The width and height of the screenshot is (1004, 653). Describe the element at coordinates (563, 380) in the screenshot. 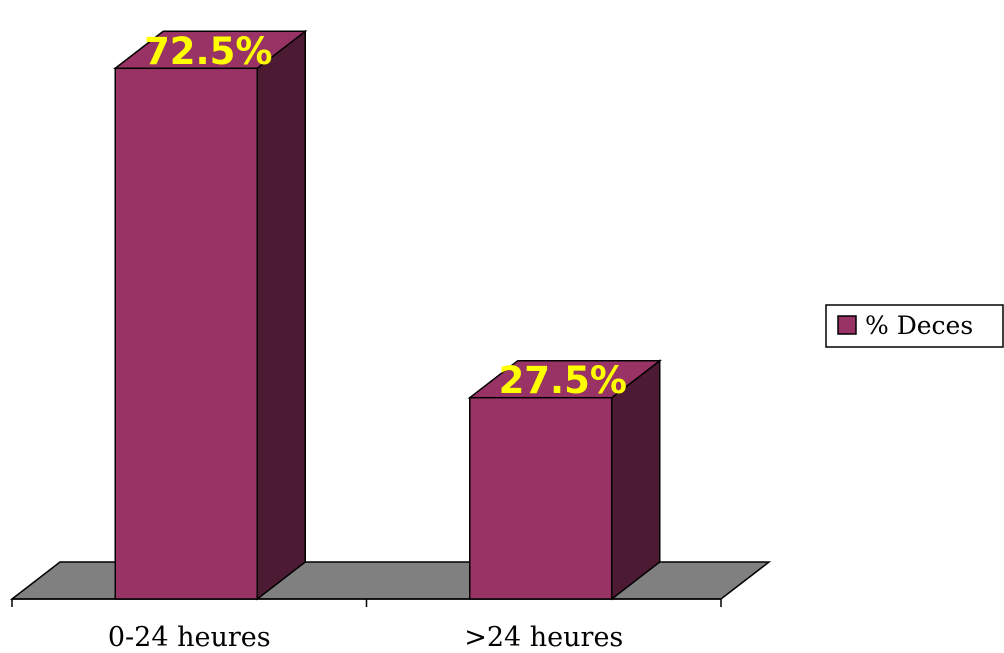

I see `data-label: 27.5%` at that location.